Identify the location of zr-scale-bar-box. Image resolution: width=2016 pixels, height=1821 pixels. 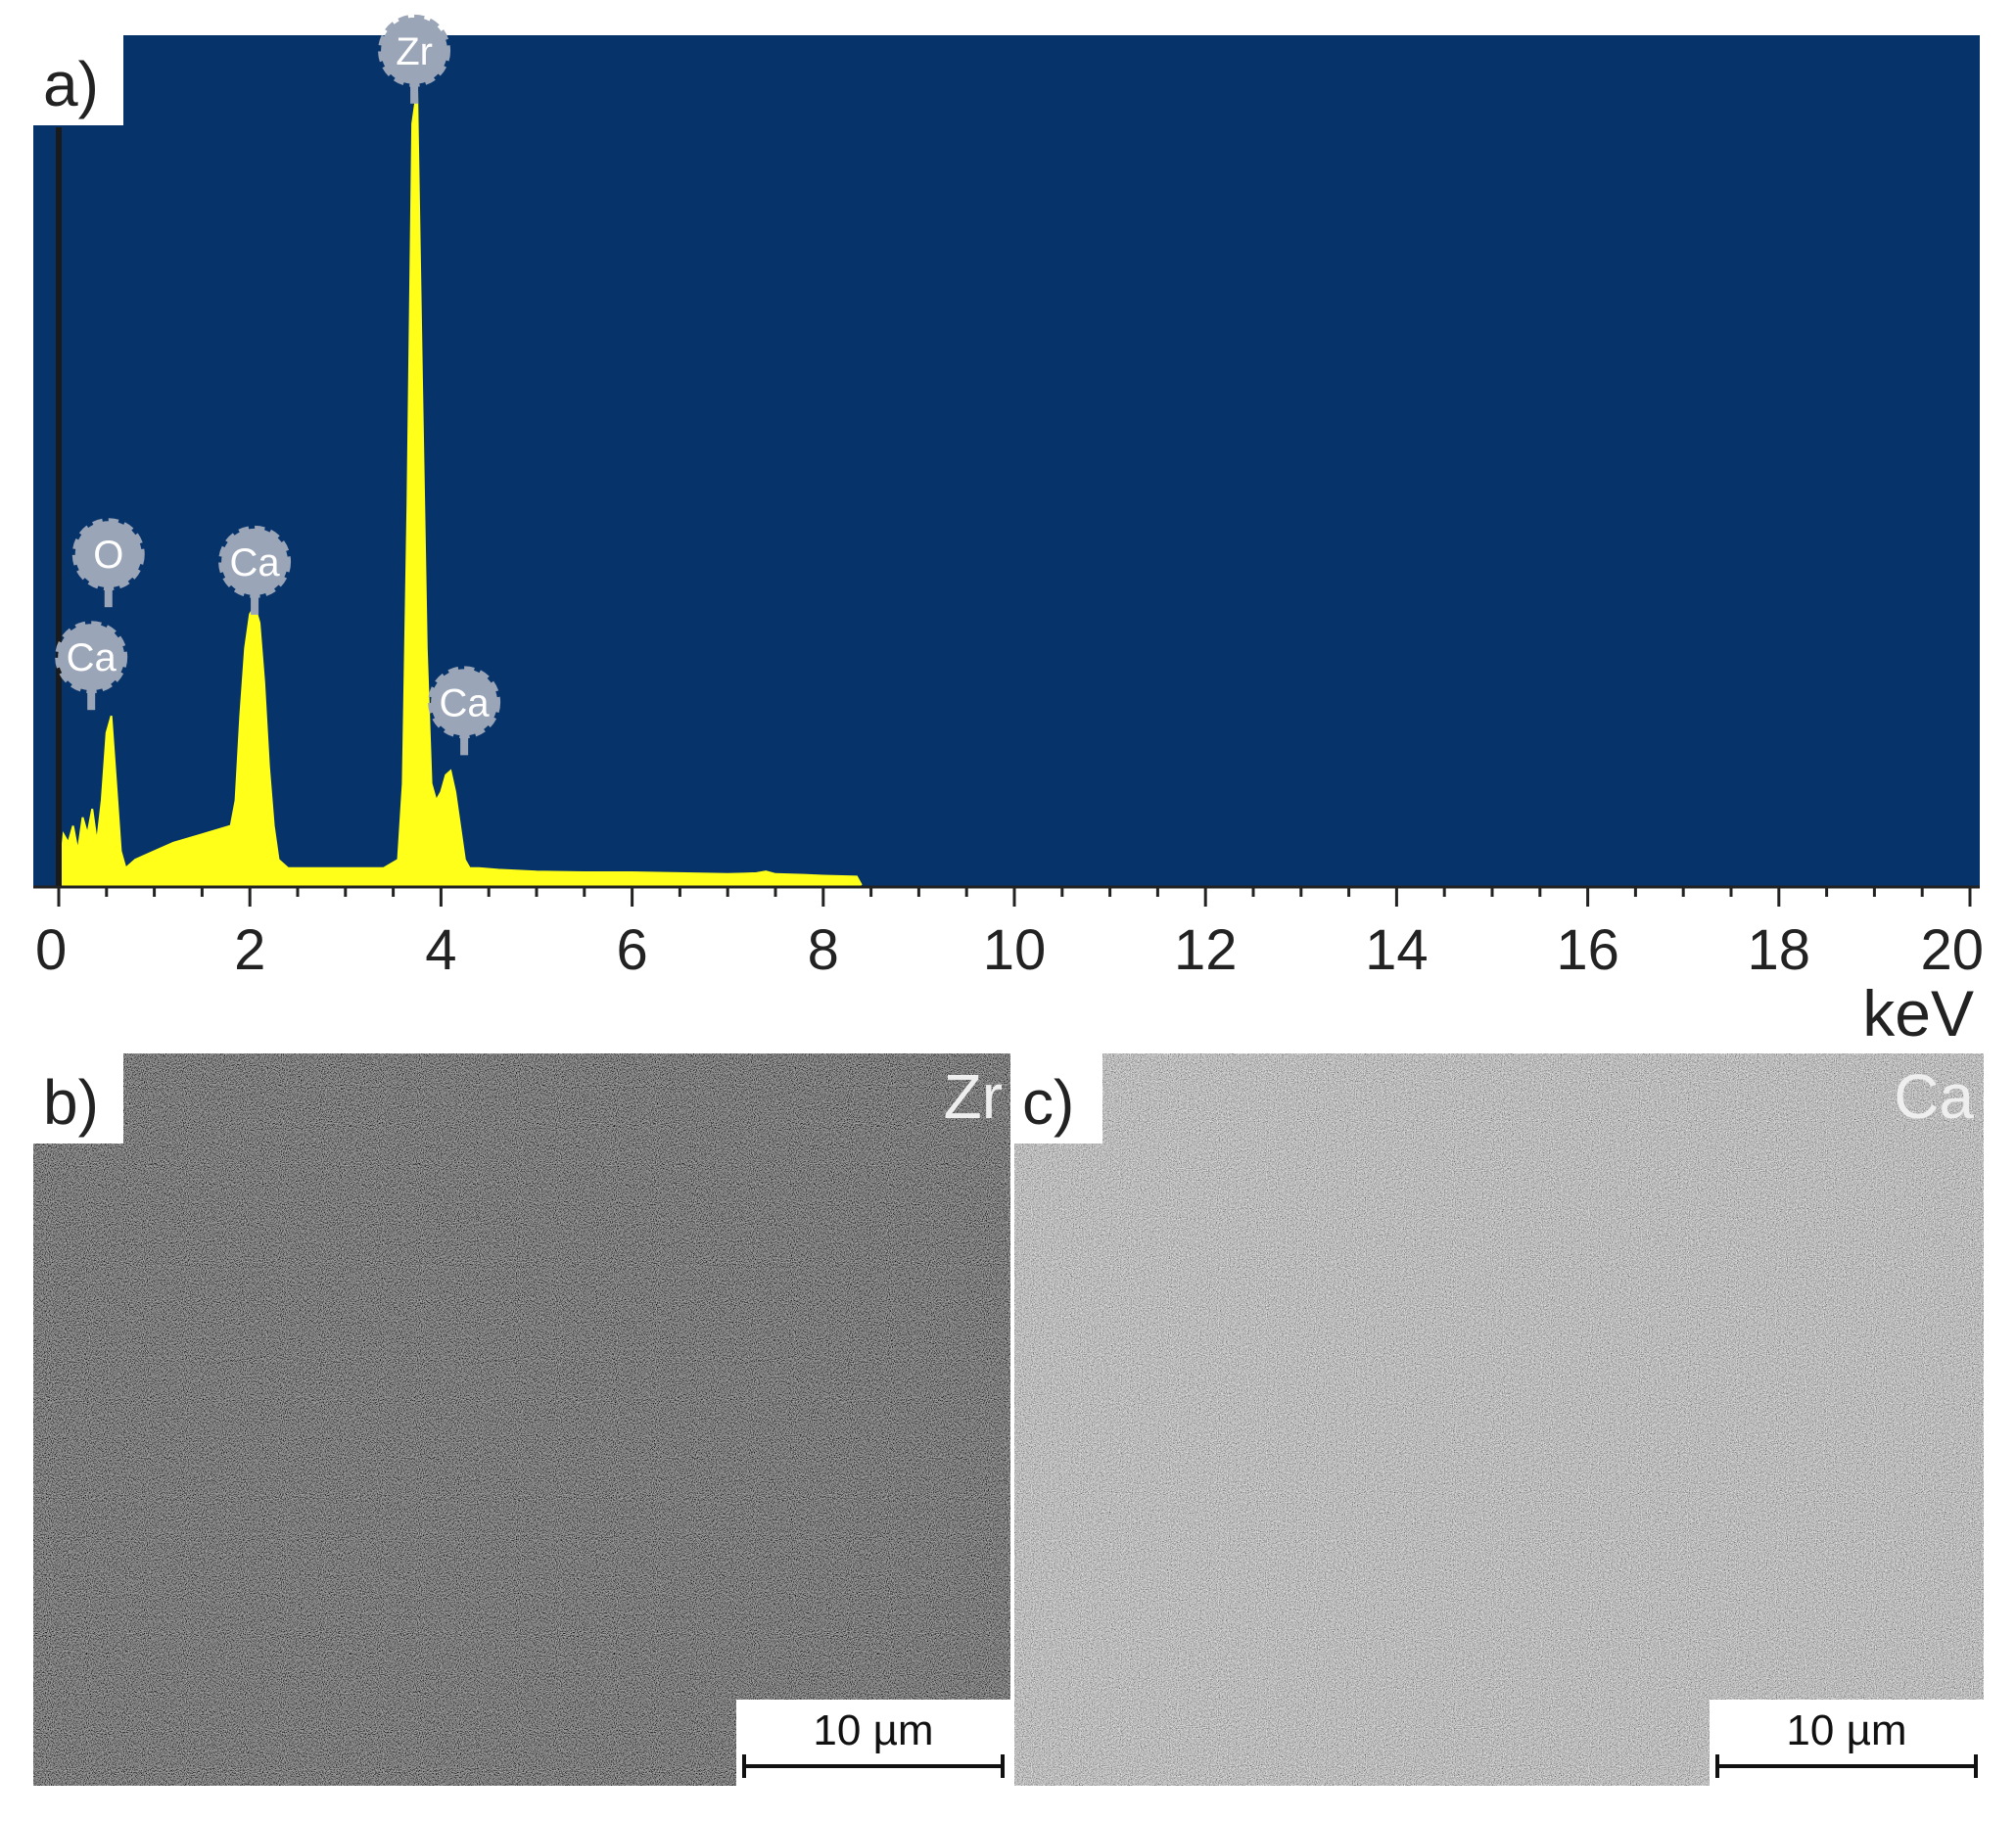
(873, 1743).